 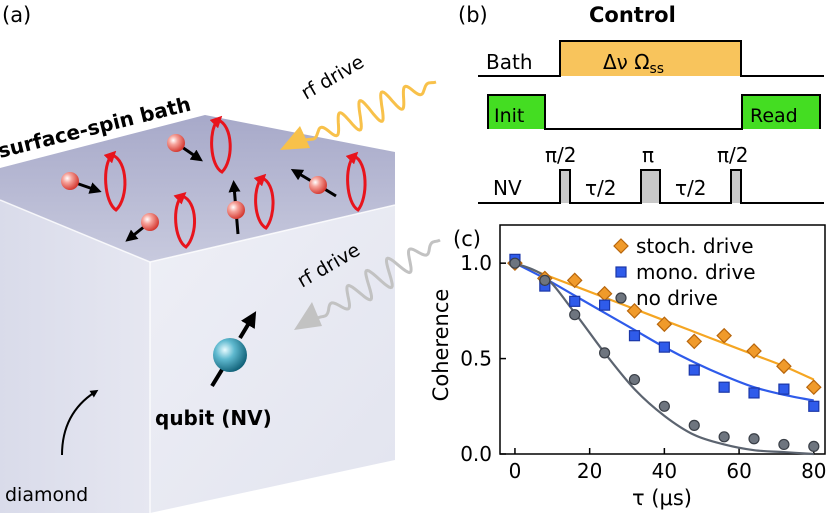 I want to click on bath-pulse, so click(x=650, y=59).